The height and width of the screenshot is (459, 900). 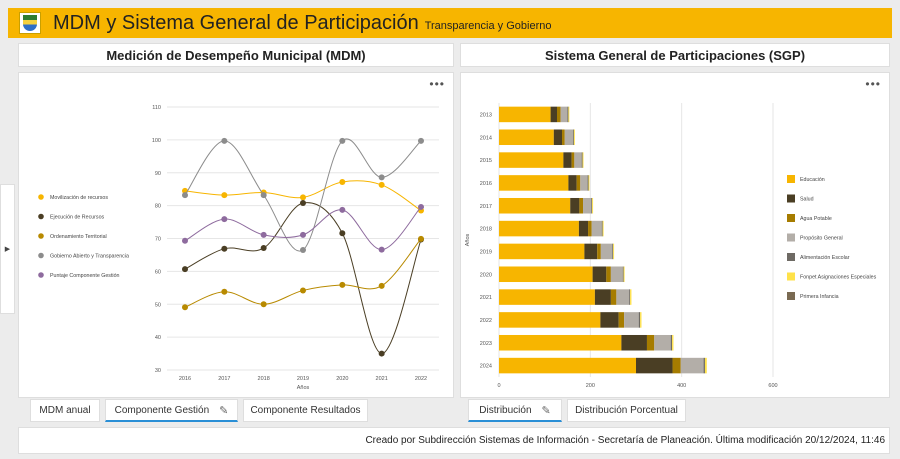 I want to click on page-subtitle: Transparencia y Gobierno, so click(x=488, y=26).